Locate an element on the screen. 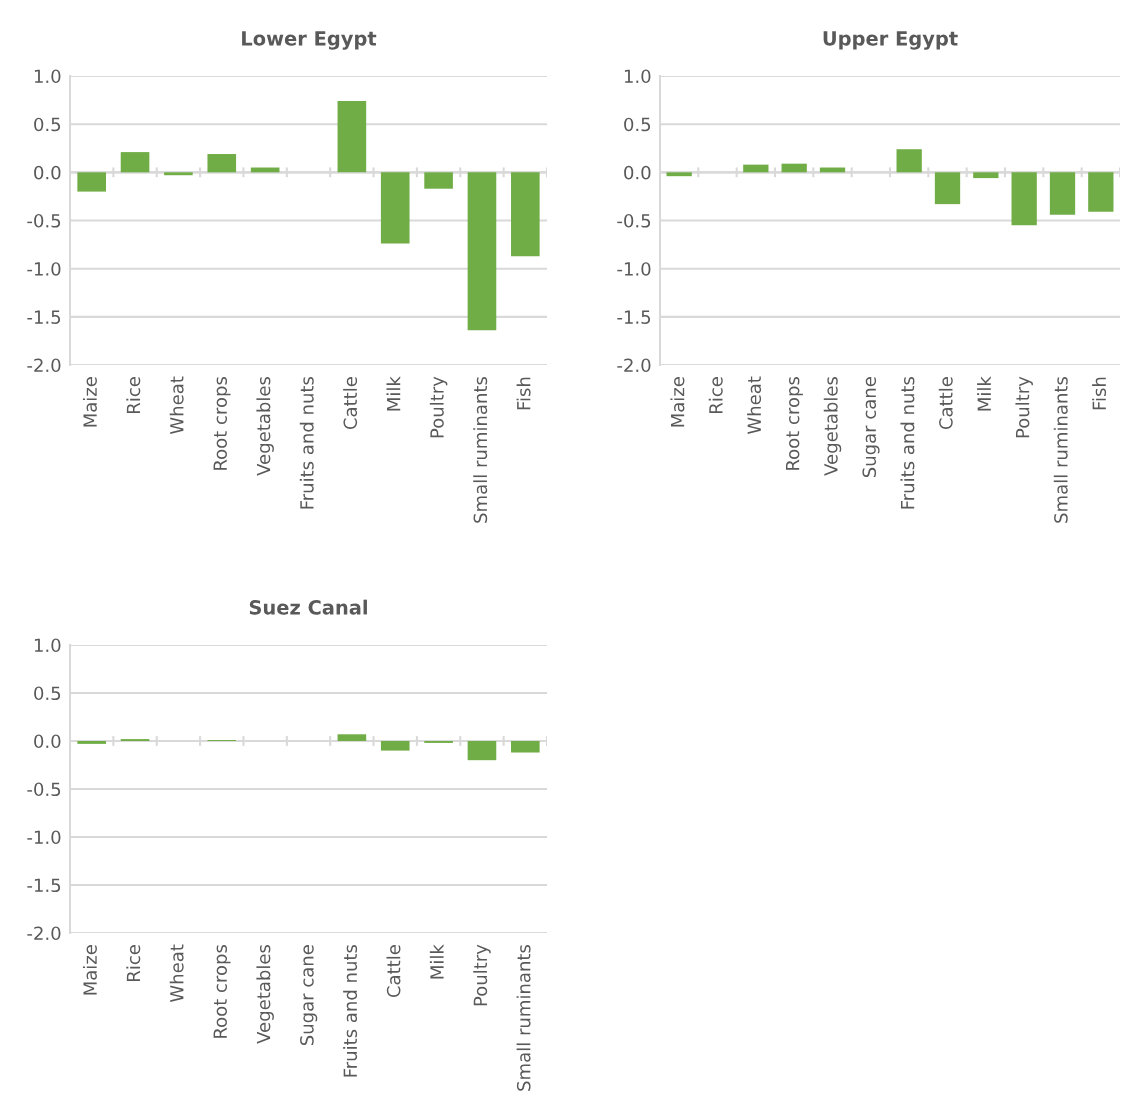 The image size is (1128, 1101). chart-title: Lower Egypt is located at coordinates (309, 40).